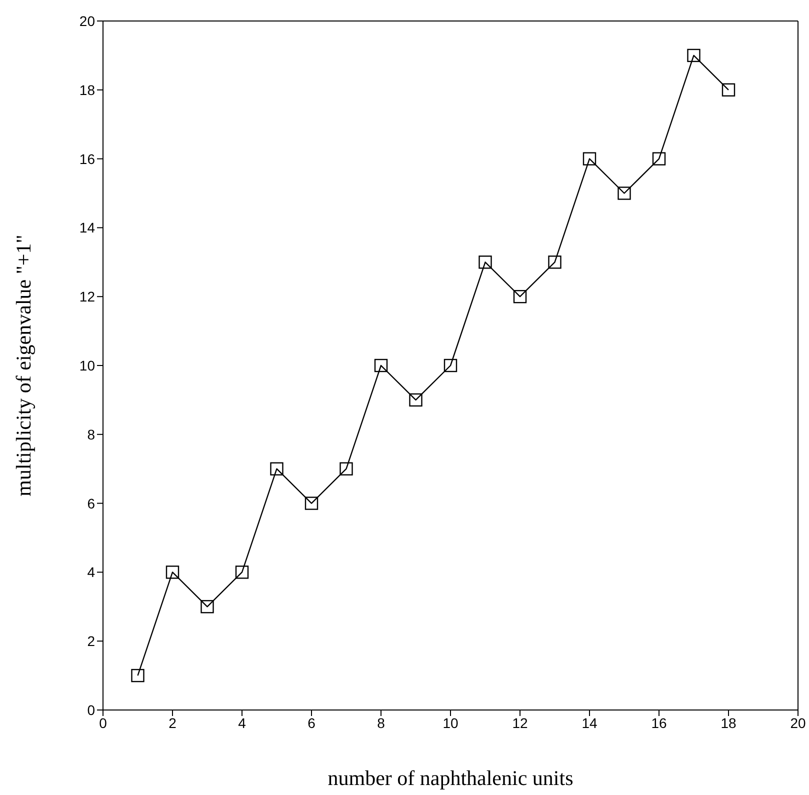 The image size is (809, 795). Describe the element at coordinates (87, 158) in the screenshot. I see `y-tick-label: 16` at that location.